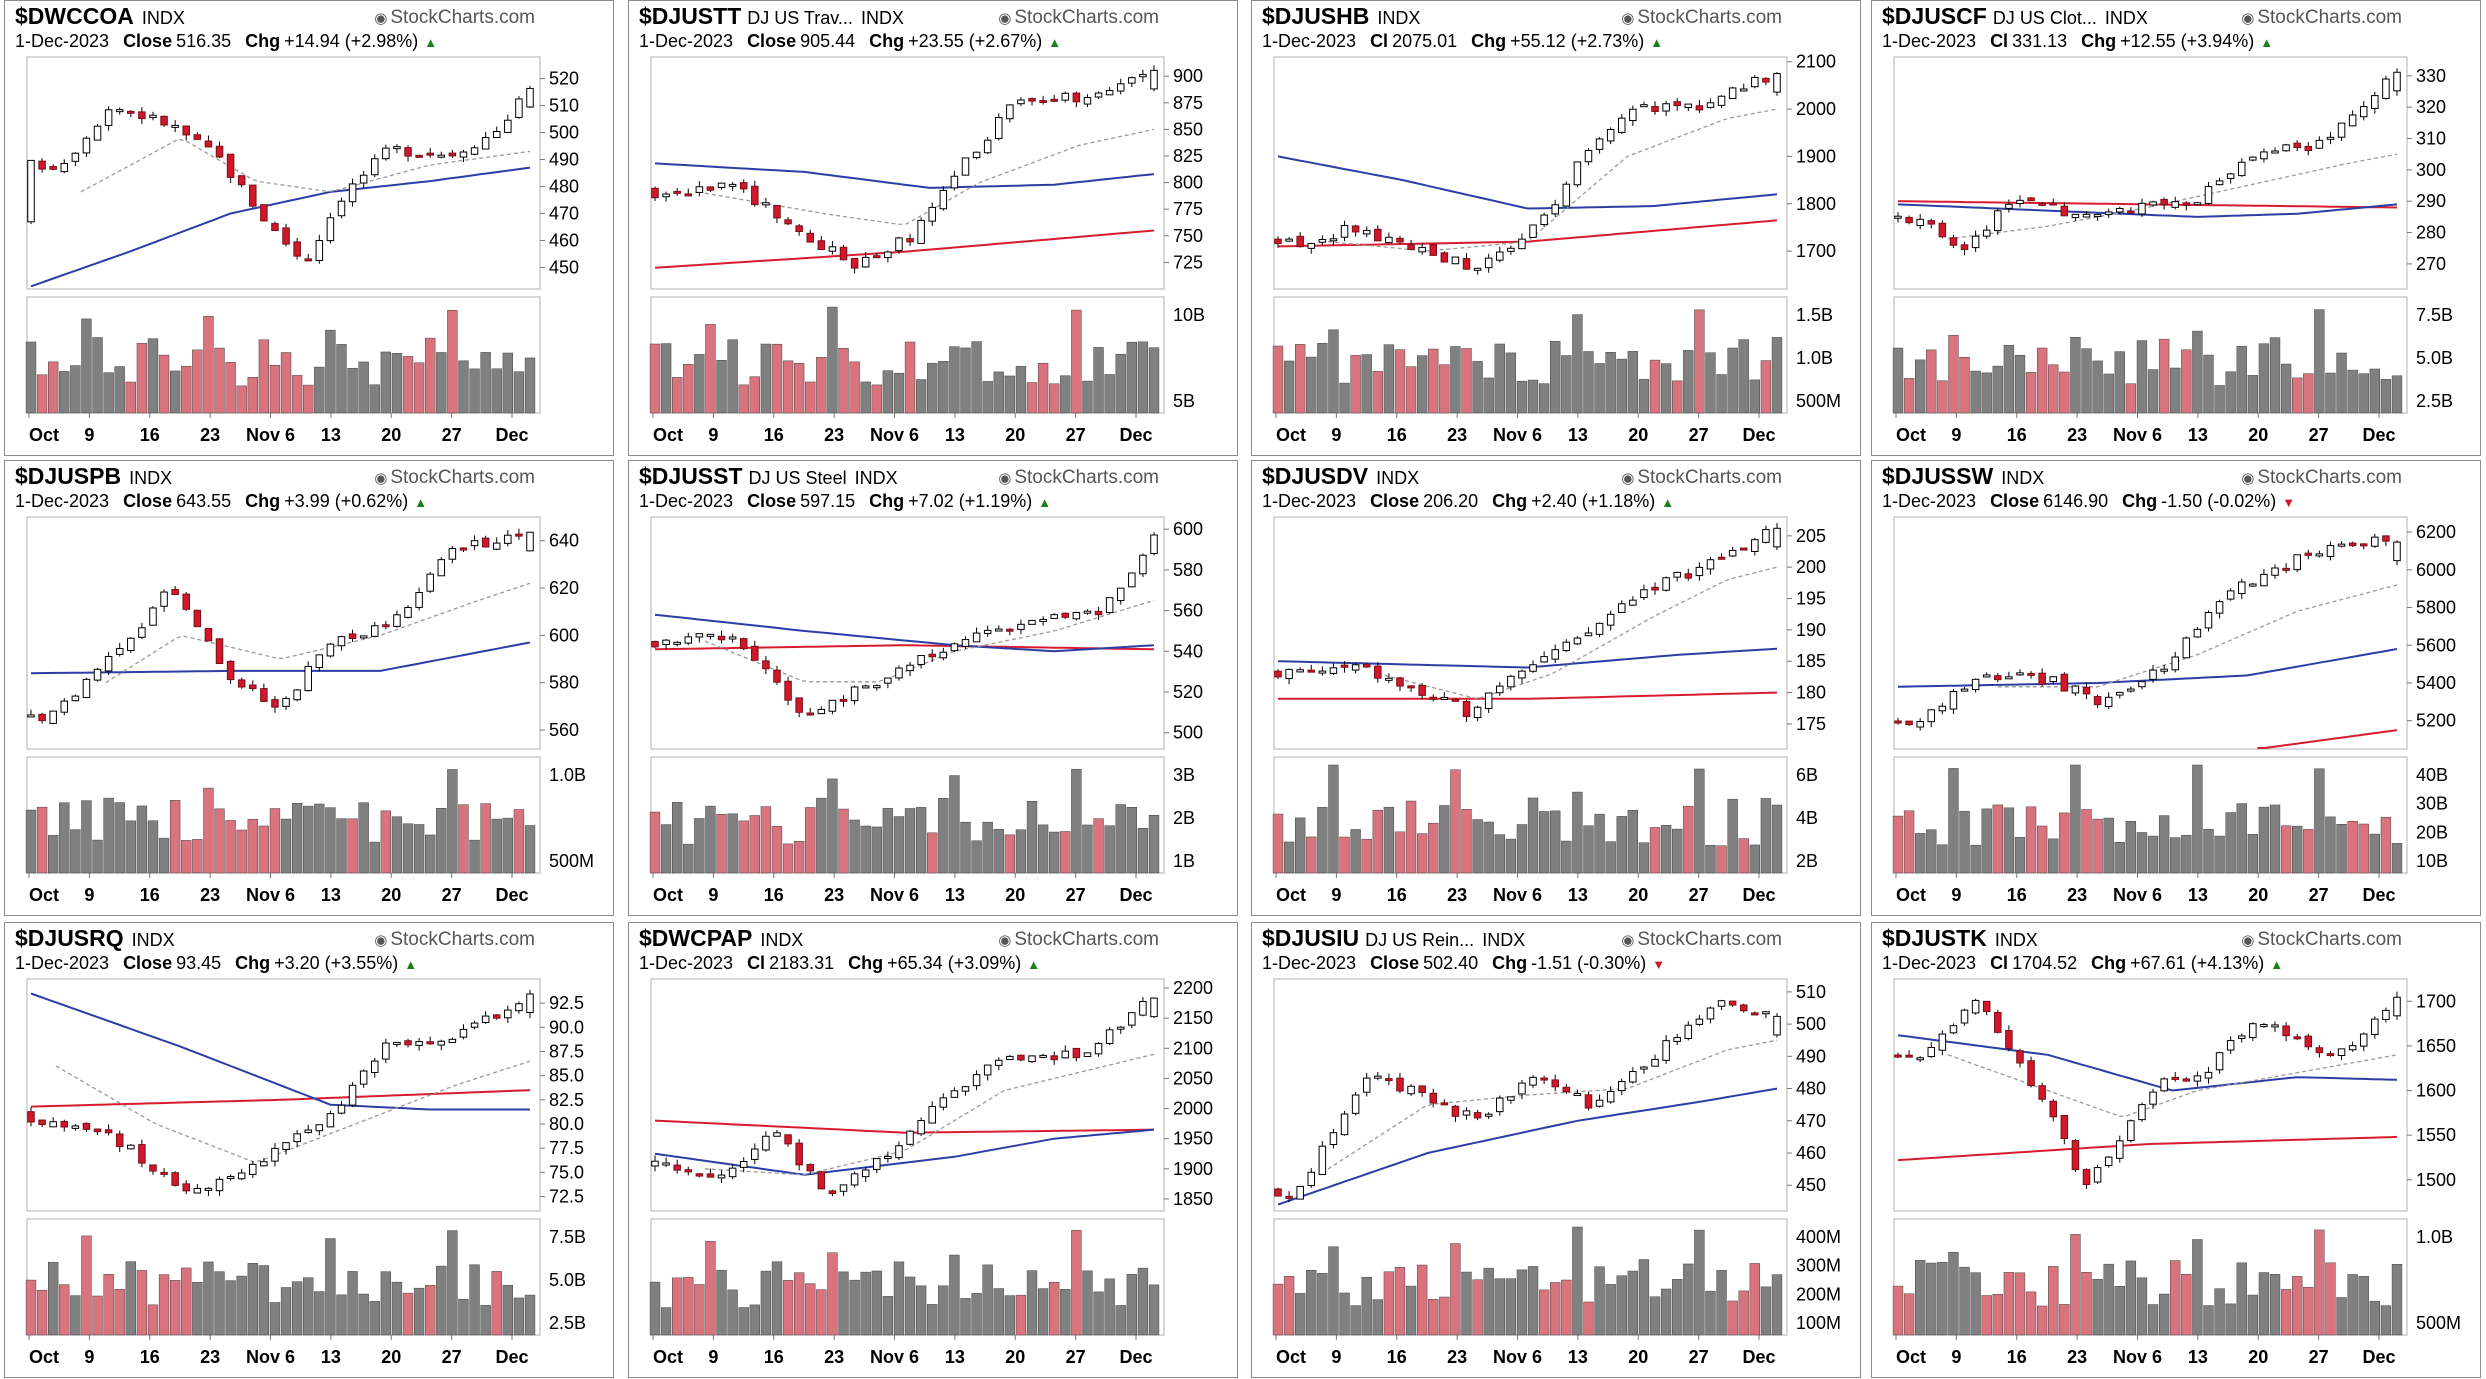 Image resolution: width=2486 pixels, height=1379 pixels. I want to click on volume-axis-label: 500M, so click(1818, 401).